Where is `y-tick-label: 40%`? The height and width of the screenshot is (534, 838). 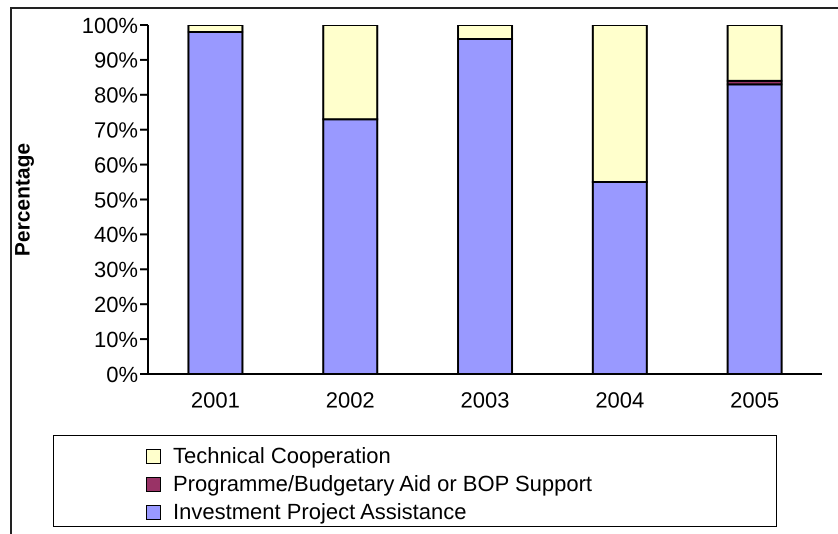
y-tick-label: 40% is located at coordinates (116, 235).